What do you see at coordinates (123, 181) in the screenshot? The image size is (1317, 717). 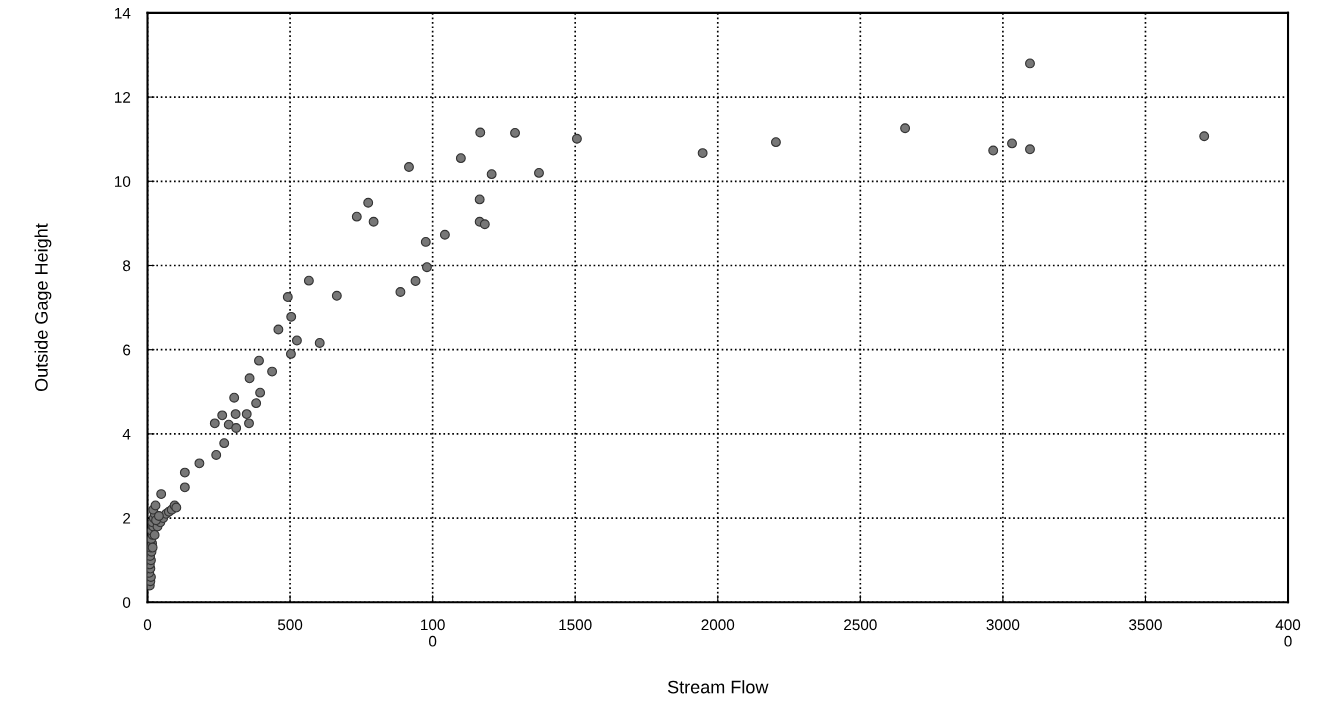 I see `y-tick-label: 10` at bounding box center [123, 181].